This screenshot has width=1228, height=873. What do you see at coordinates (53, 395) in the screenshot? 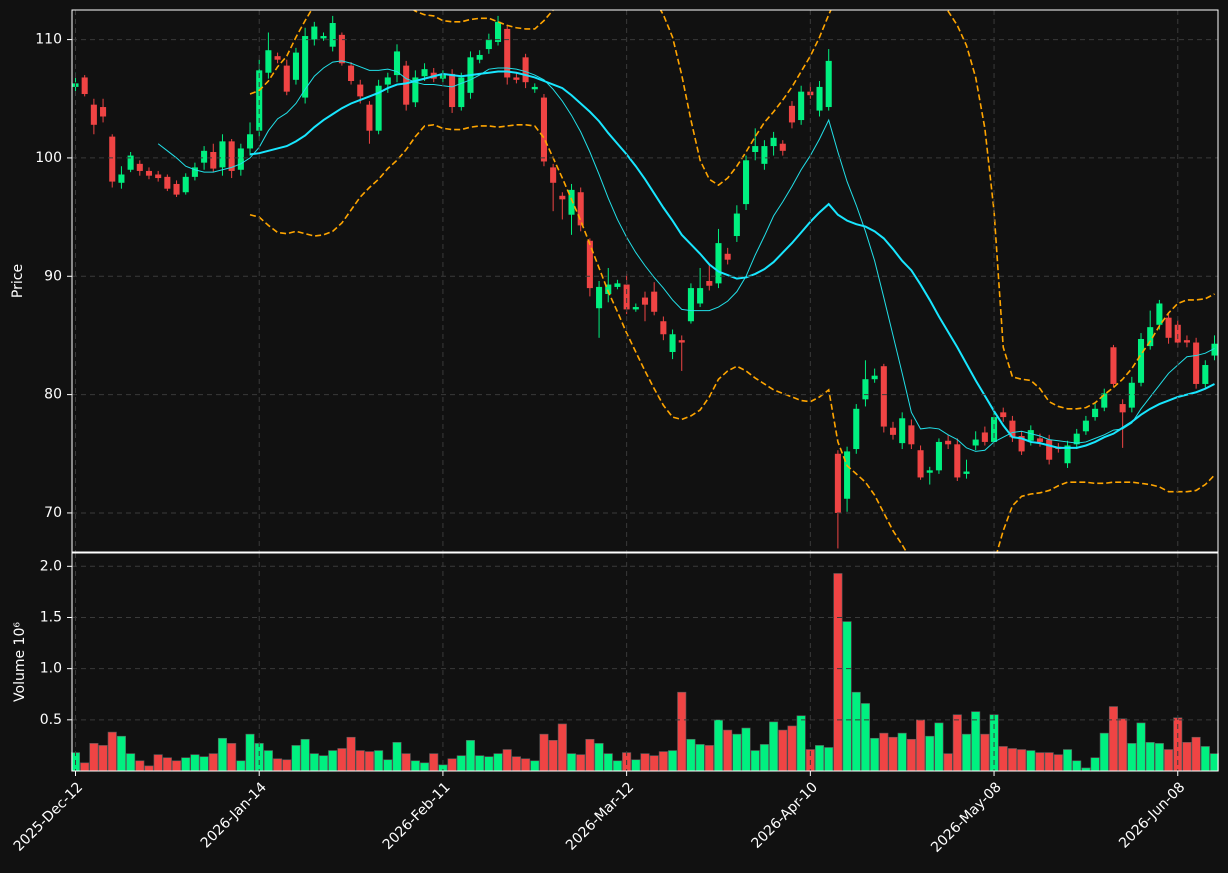
I see `y-tick-label: 80` at bounding box center [53, 395].